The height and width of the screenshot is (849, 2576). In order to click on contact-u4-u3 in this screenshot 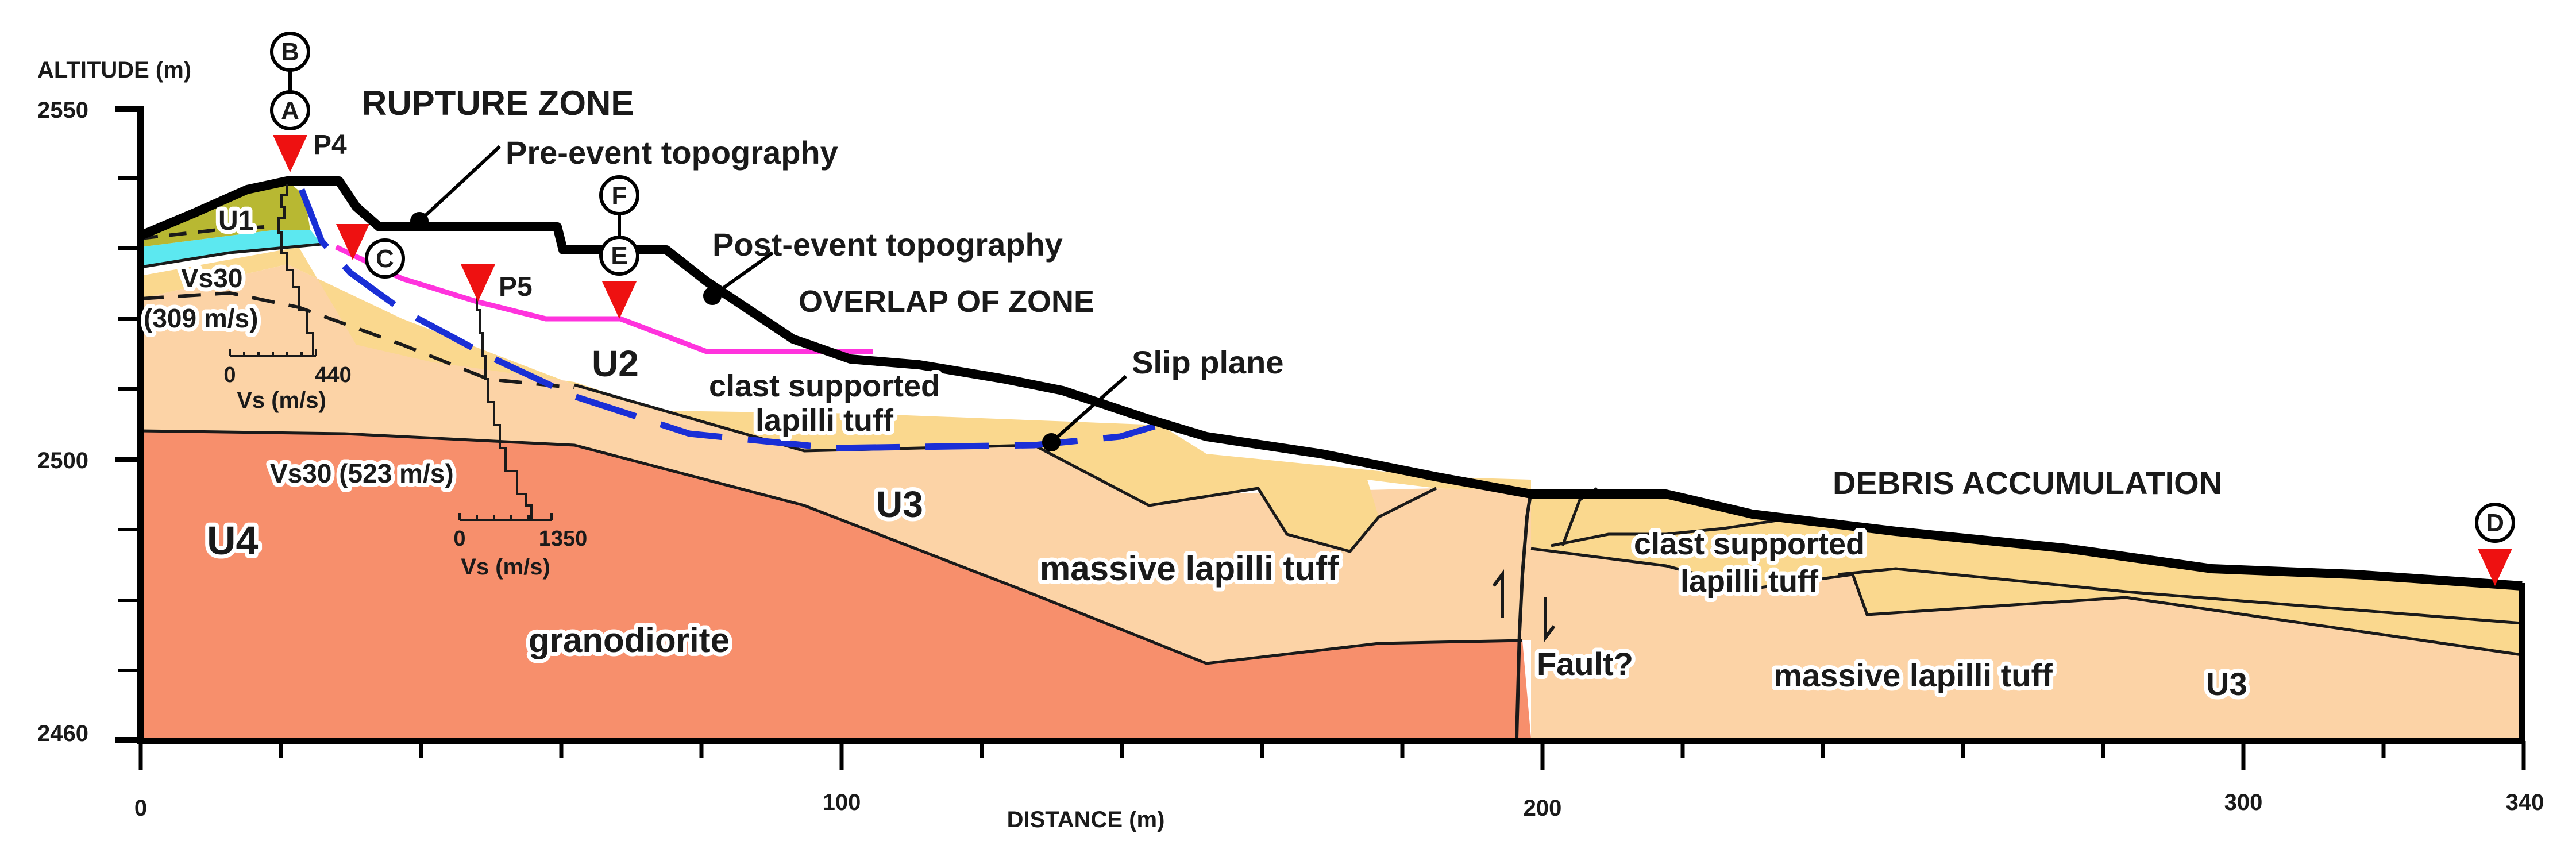, I will do `click(831, 547)`.